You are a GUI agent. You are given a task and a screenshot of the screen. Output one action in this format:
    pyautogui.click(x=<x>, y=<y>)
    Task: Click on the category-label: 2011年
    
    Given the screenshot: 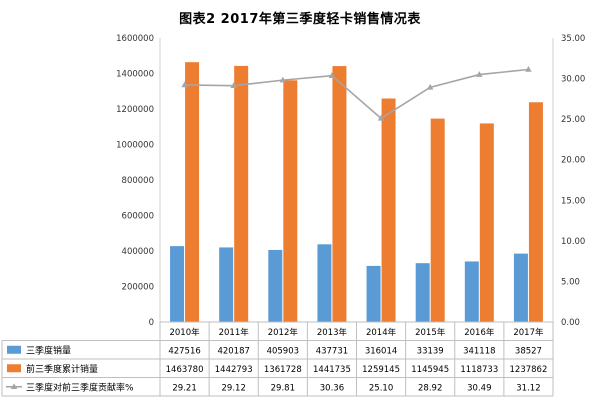 What is the action you would take?
    pyautogui.click(x=234, y=332)
    